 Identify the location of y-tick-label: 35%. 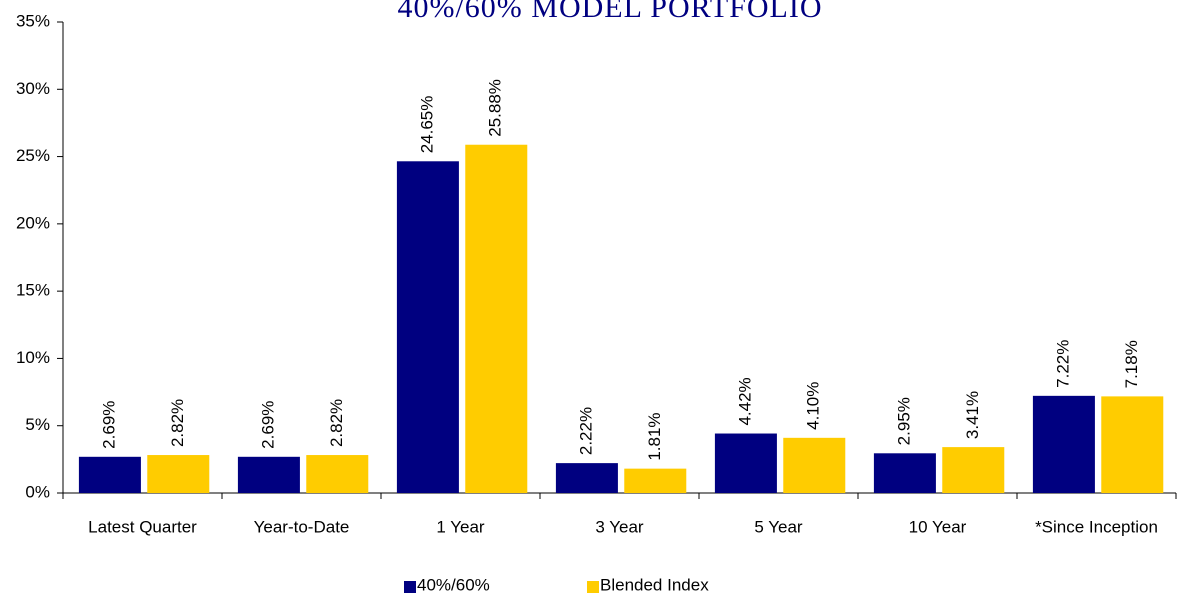
(33, 20).